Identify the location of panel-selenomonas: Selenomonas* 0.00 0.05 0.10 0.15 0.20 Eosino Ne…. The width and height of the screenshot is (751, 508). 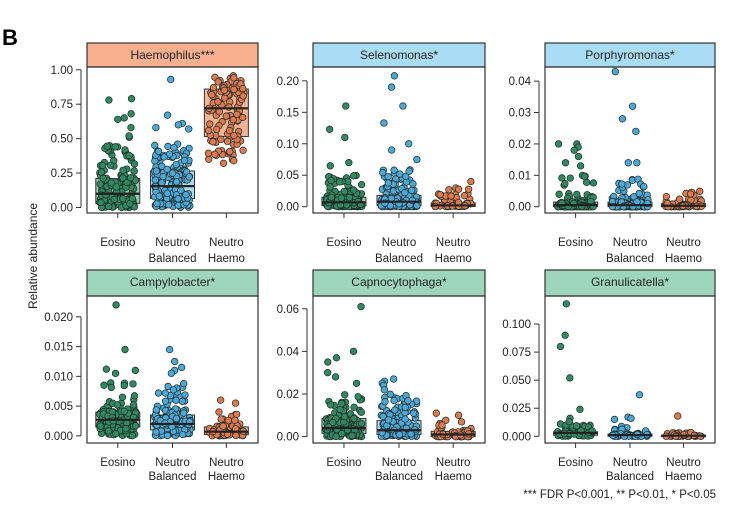
(381, 153).